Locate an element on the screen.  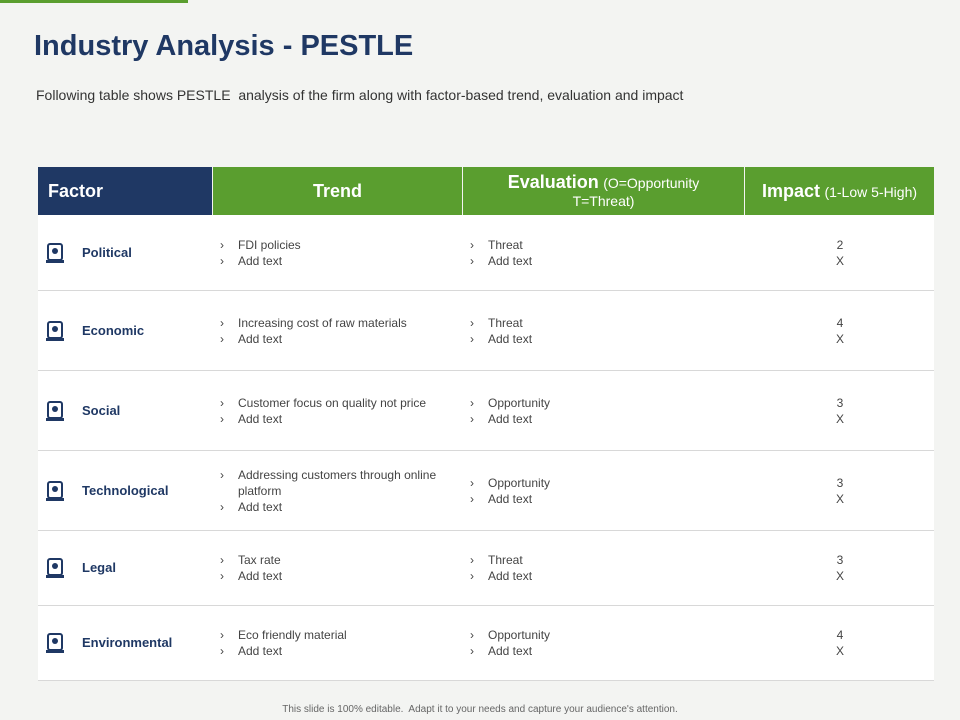
trend-cell: Increasing cost of raw materialsAdd text is located at coordinates (343, 330).